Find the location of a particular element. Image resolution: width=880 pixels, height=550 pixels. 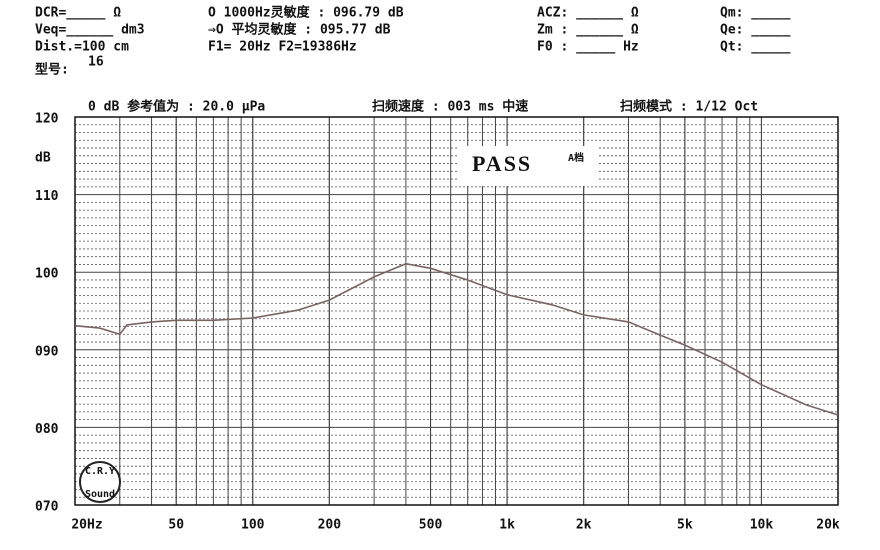

header-field: O 1000Hz灵敏度 : 096.79 dB is located at coordinates (306, 13).